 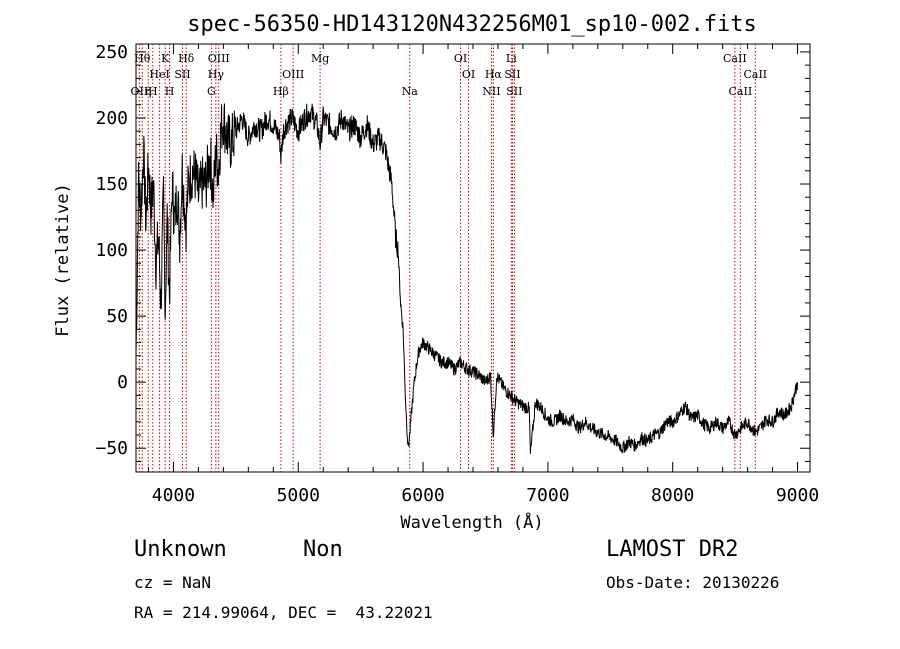 What do you see at coordinates (693, 582) in the screenshot?
I see `observation-date: Obs-Date: 20130226` at bounding box center [693, 582].